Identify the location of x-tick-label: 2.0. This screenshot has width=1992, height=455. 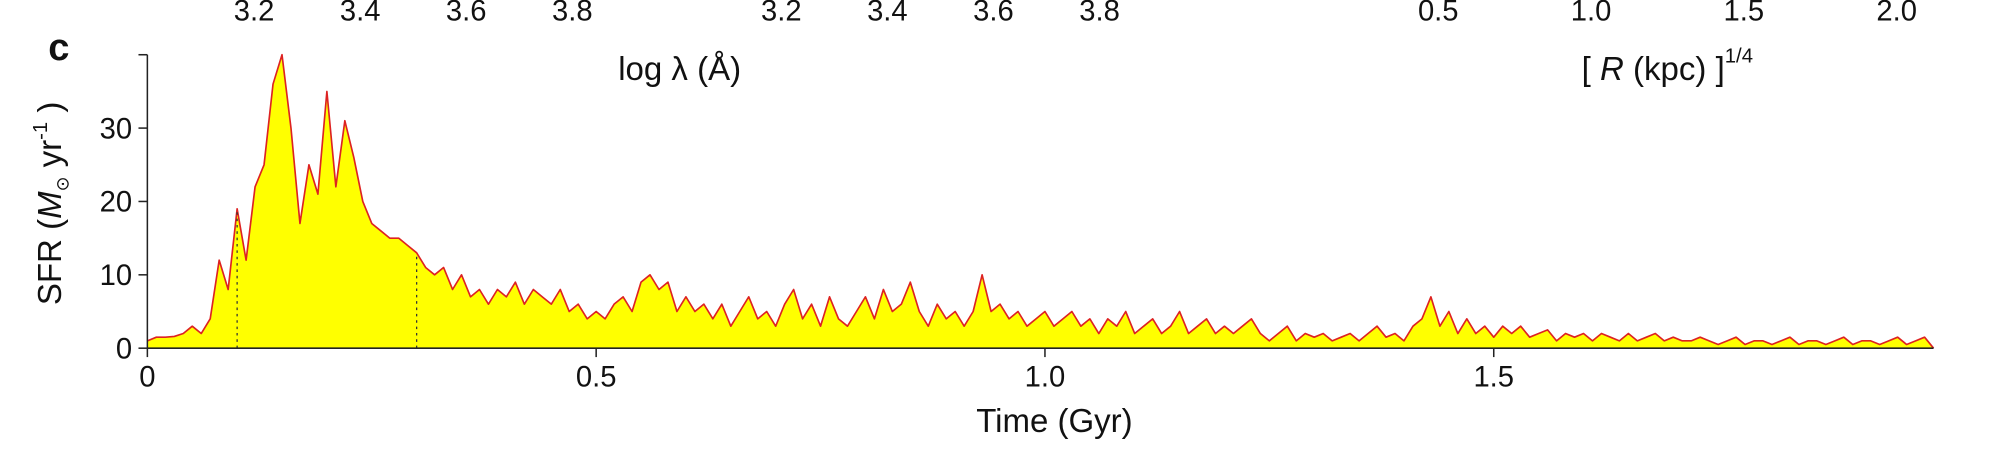
(1896, 13).